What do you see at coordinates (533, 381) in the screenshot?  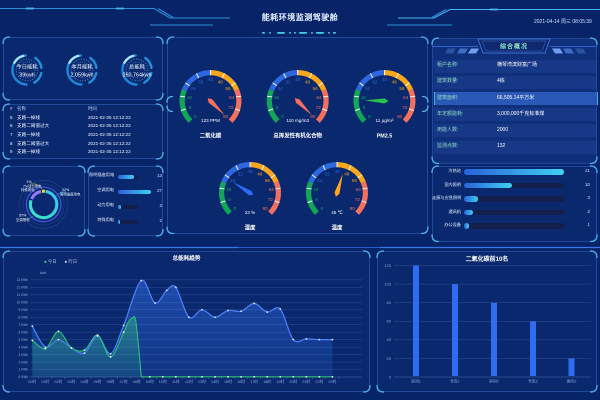 I see `svg-text: 仓库2` at bounding box center [533, 381].